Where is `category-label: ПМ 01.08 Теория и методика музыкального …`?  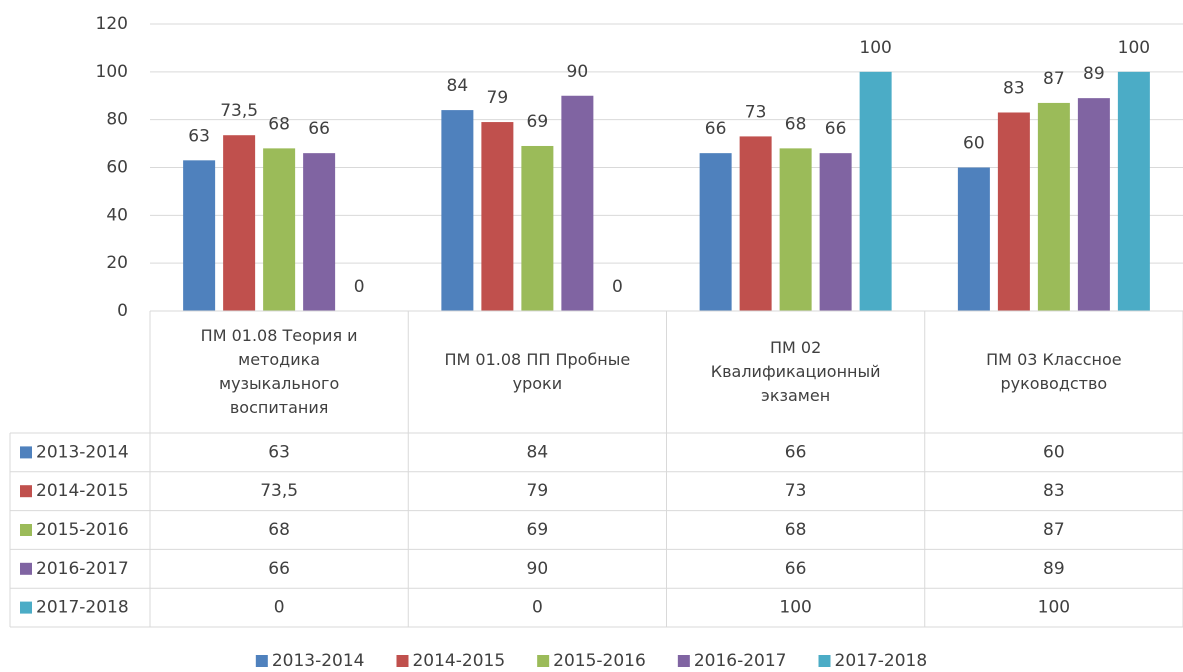
category-label: ПМ 01.08 Теория и методика музыкального … is located at coordinates (279, 371).